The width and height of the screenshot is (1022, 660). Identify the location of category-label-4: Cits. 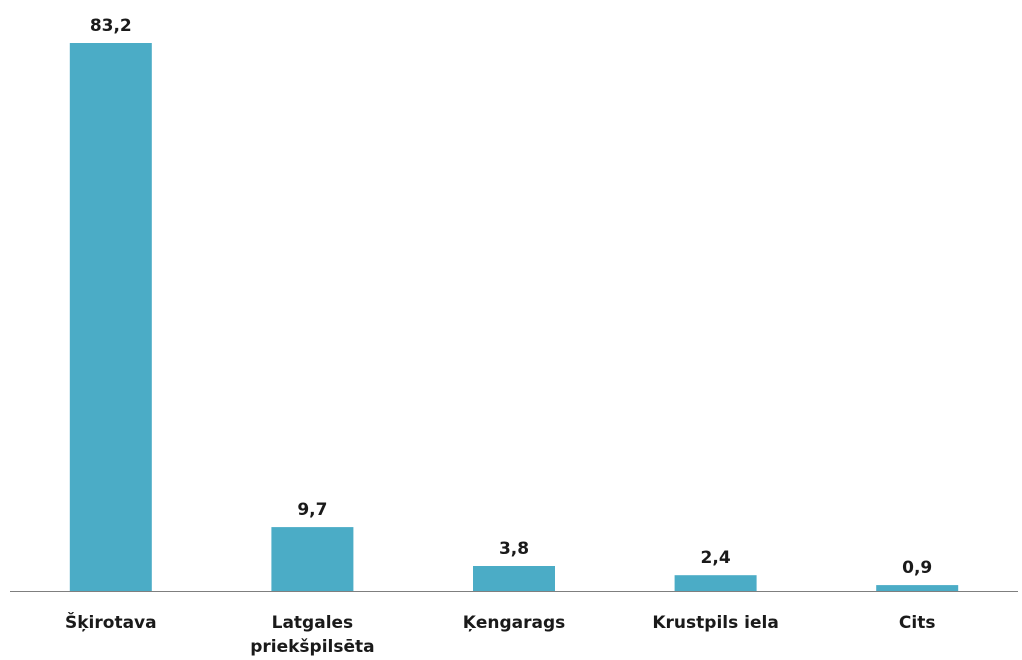
(917, 623).